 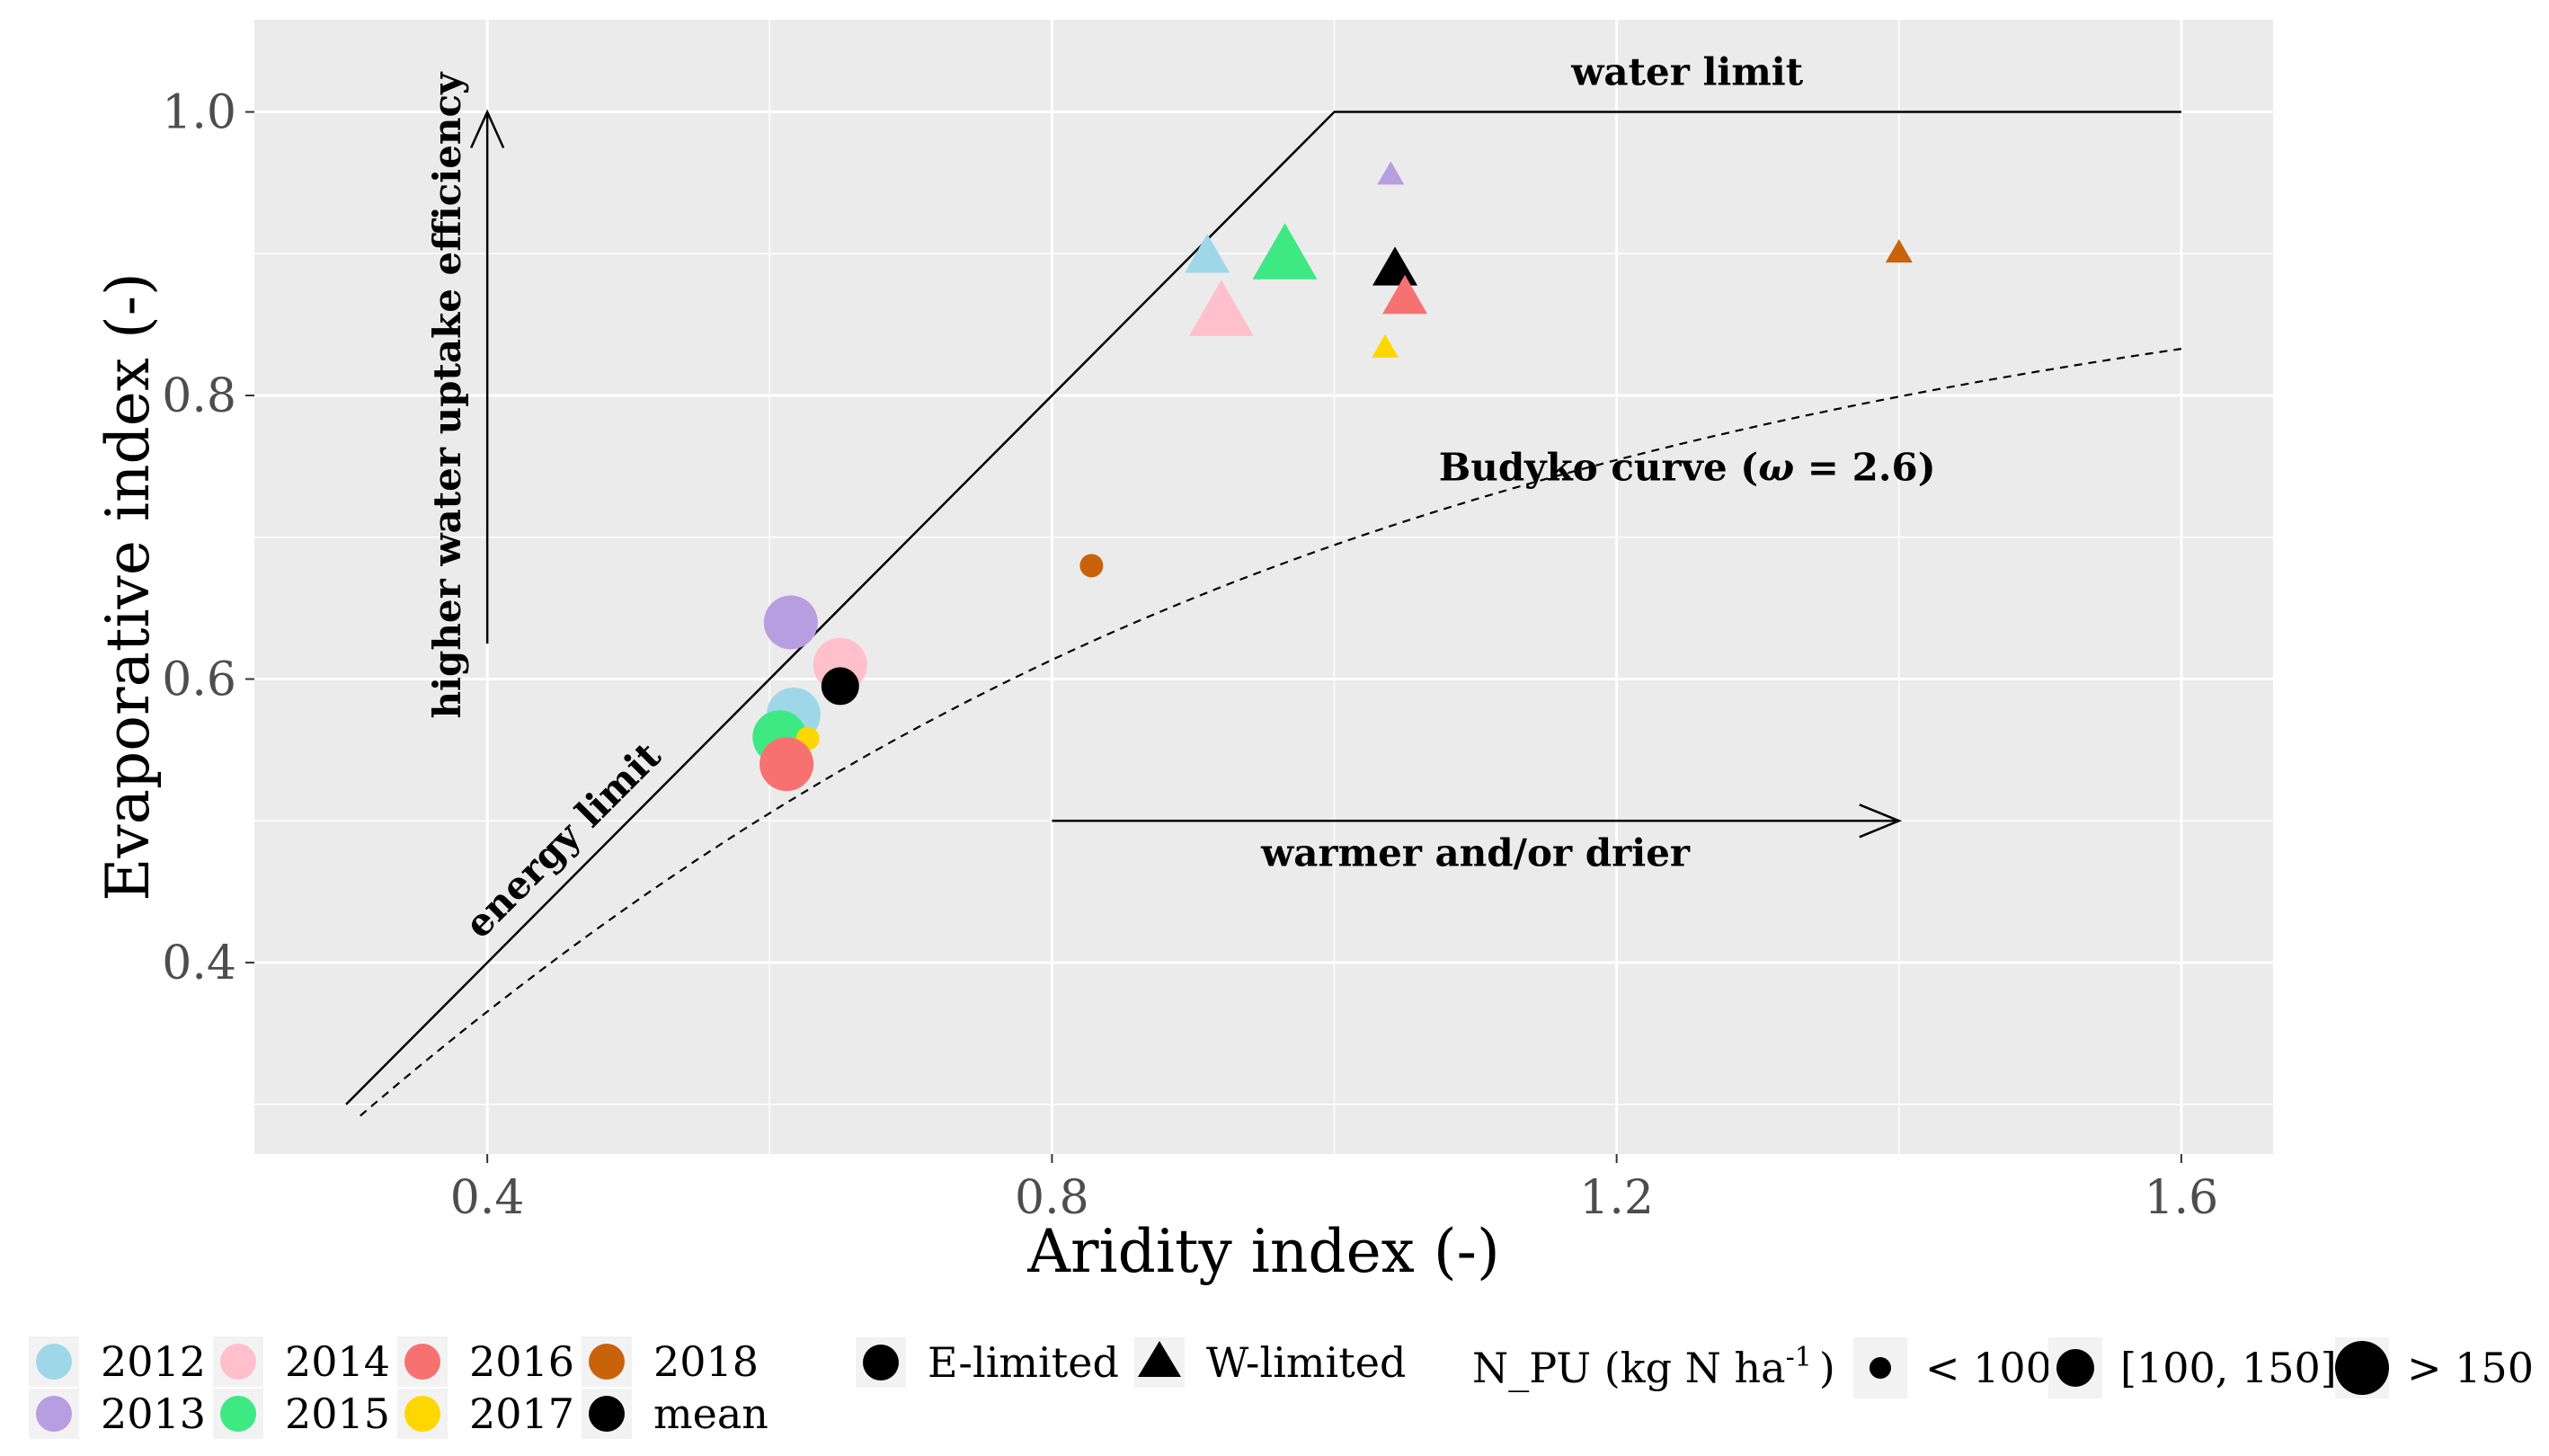 I want to click on legend-size-medium, so click(x=2075, y=1368).